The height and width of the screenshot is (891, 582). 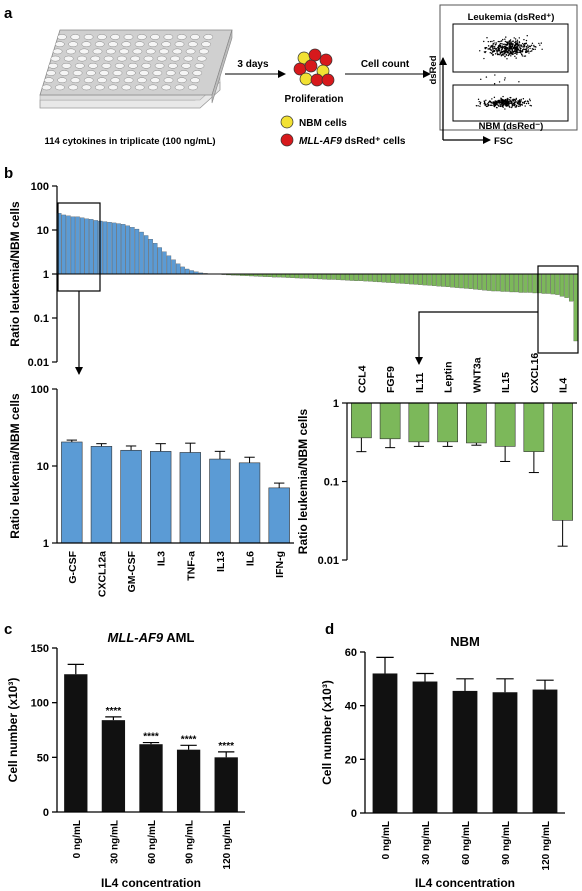 I want to click on facs-x-label: FSC, so click(x=503, y=141).